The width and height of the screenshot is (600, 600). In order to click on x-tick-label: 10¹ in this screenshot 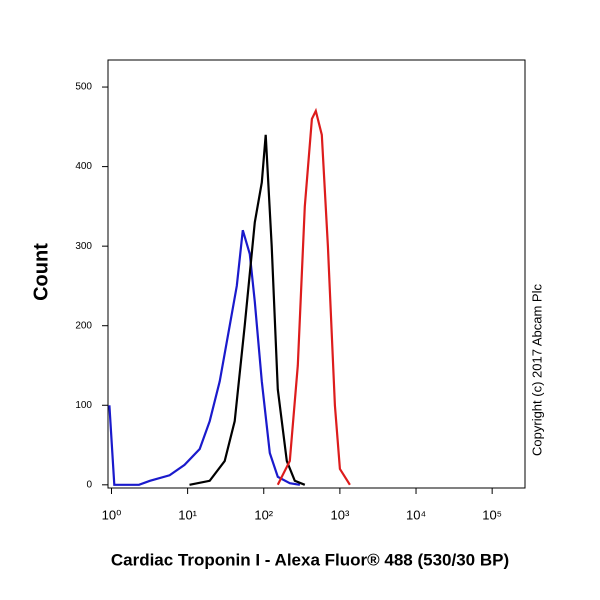, I will do `click(187, 514)`.